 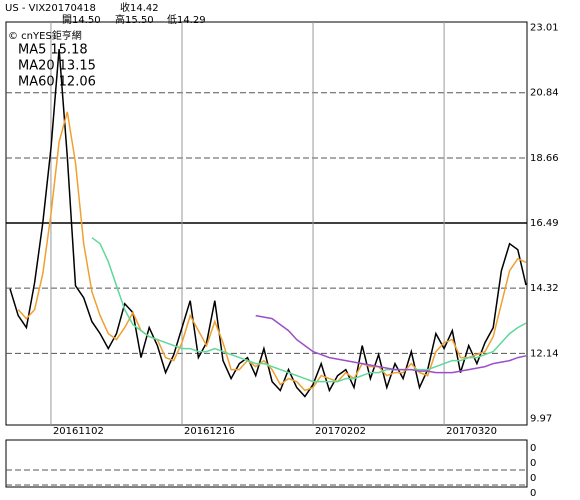 What do you see at coordinates (78, 431) in the screenshot?
I see `x-tick-label: 20161102` at bounding box center [78, 431].